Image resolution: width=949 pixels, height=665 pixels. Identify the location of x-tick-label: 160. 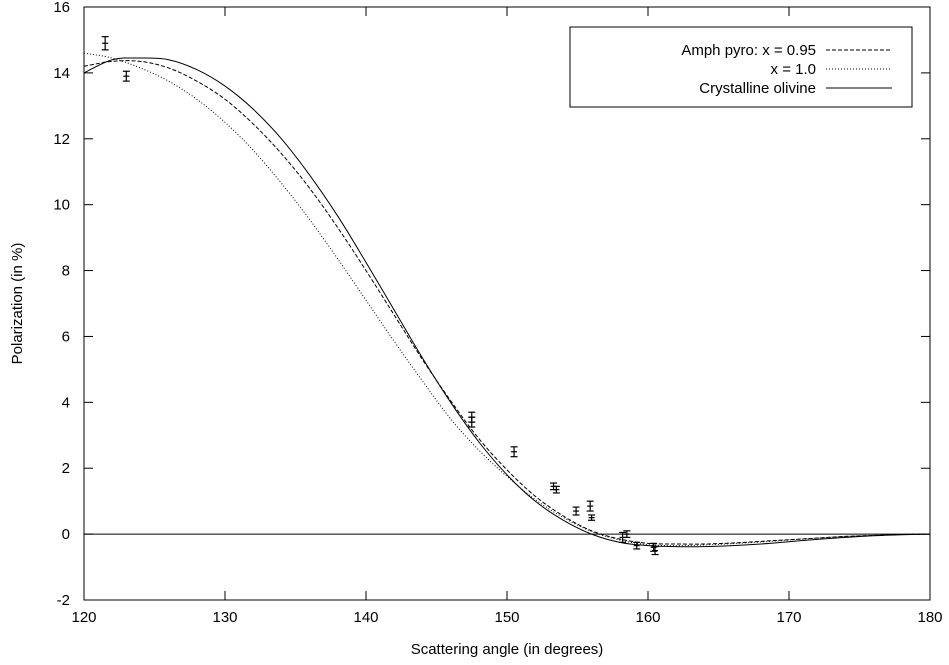
(647, 617).